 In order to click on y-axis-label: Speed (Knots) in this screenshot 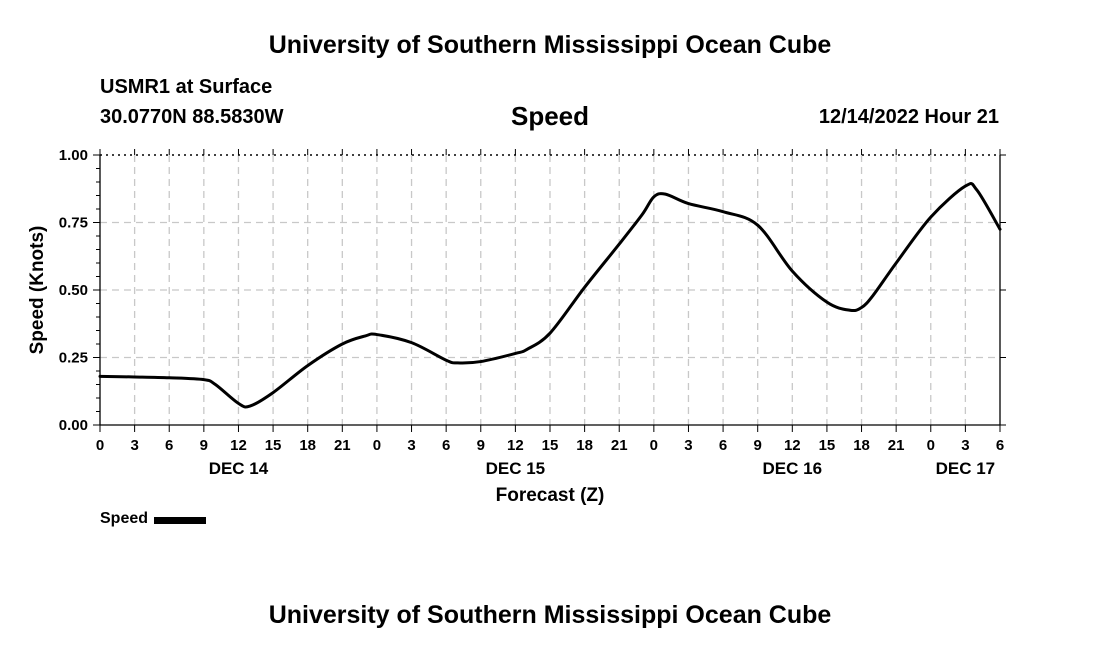, I will do `click(37, 290)`.